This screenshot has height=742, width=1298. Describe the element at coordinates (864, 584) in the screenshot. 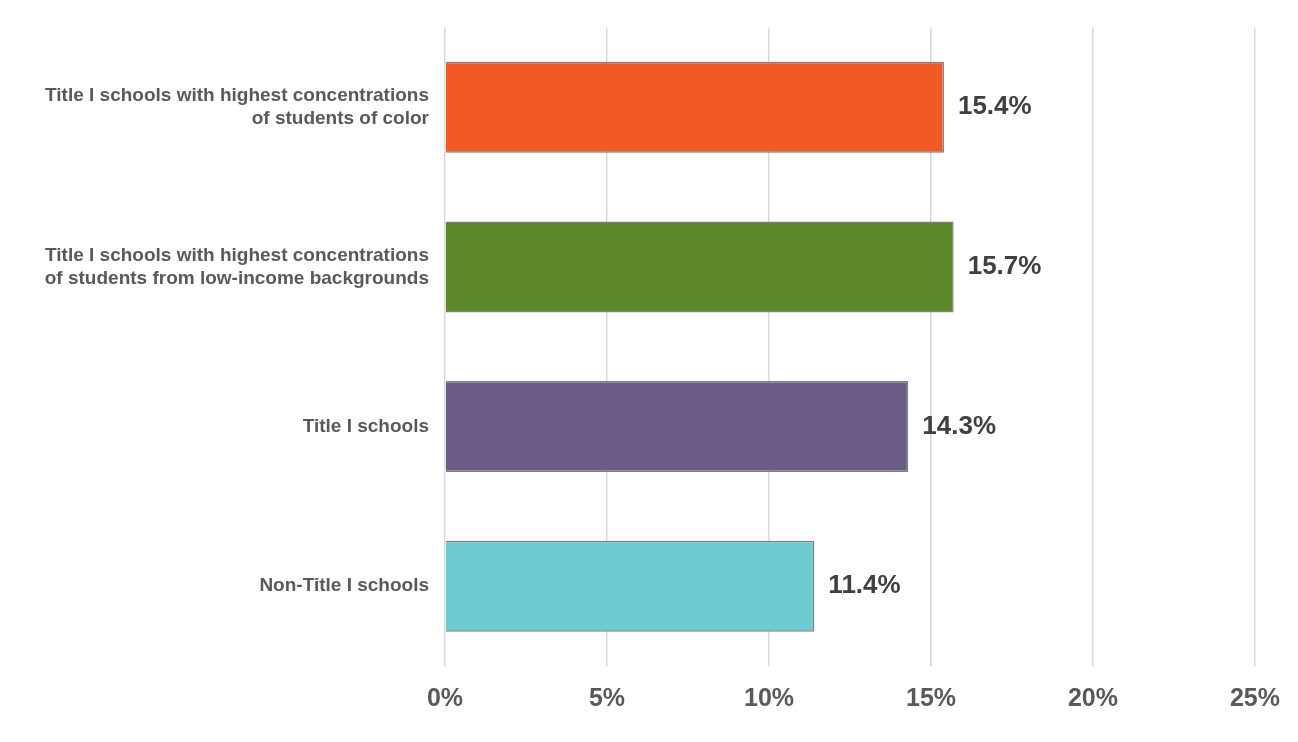

I see `data-label: 11.4%` at that location.